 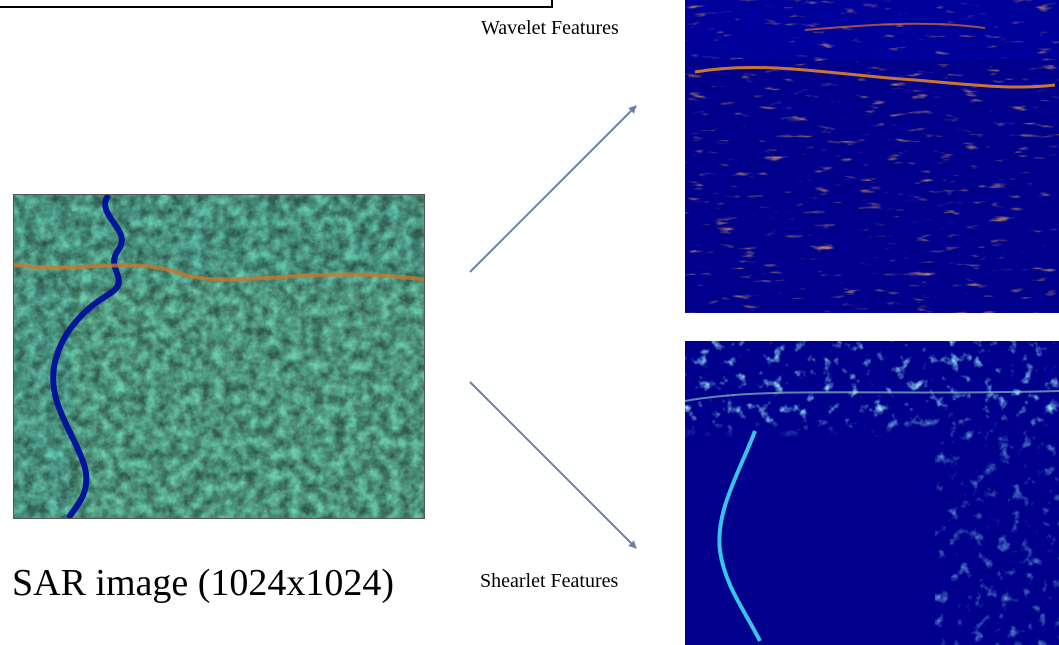 What do you see at coordinates (553, 189) in the screenshot?
I see `arrow-to-wavelet` at bounding box center [553, 189].